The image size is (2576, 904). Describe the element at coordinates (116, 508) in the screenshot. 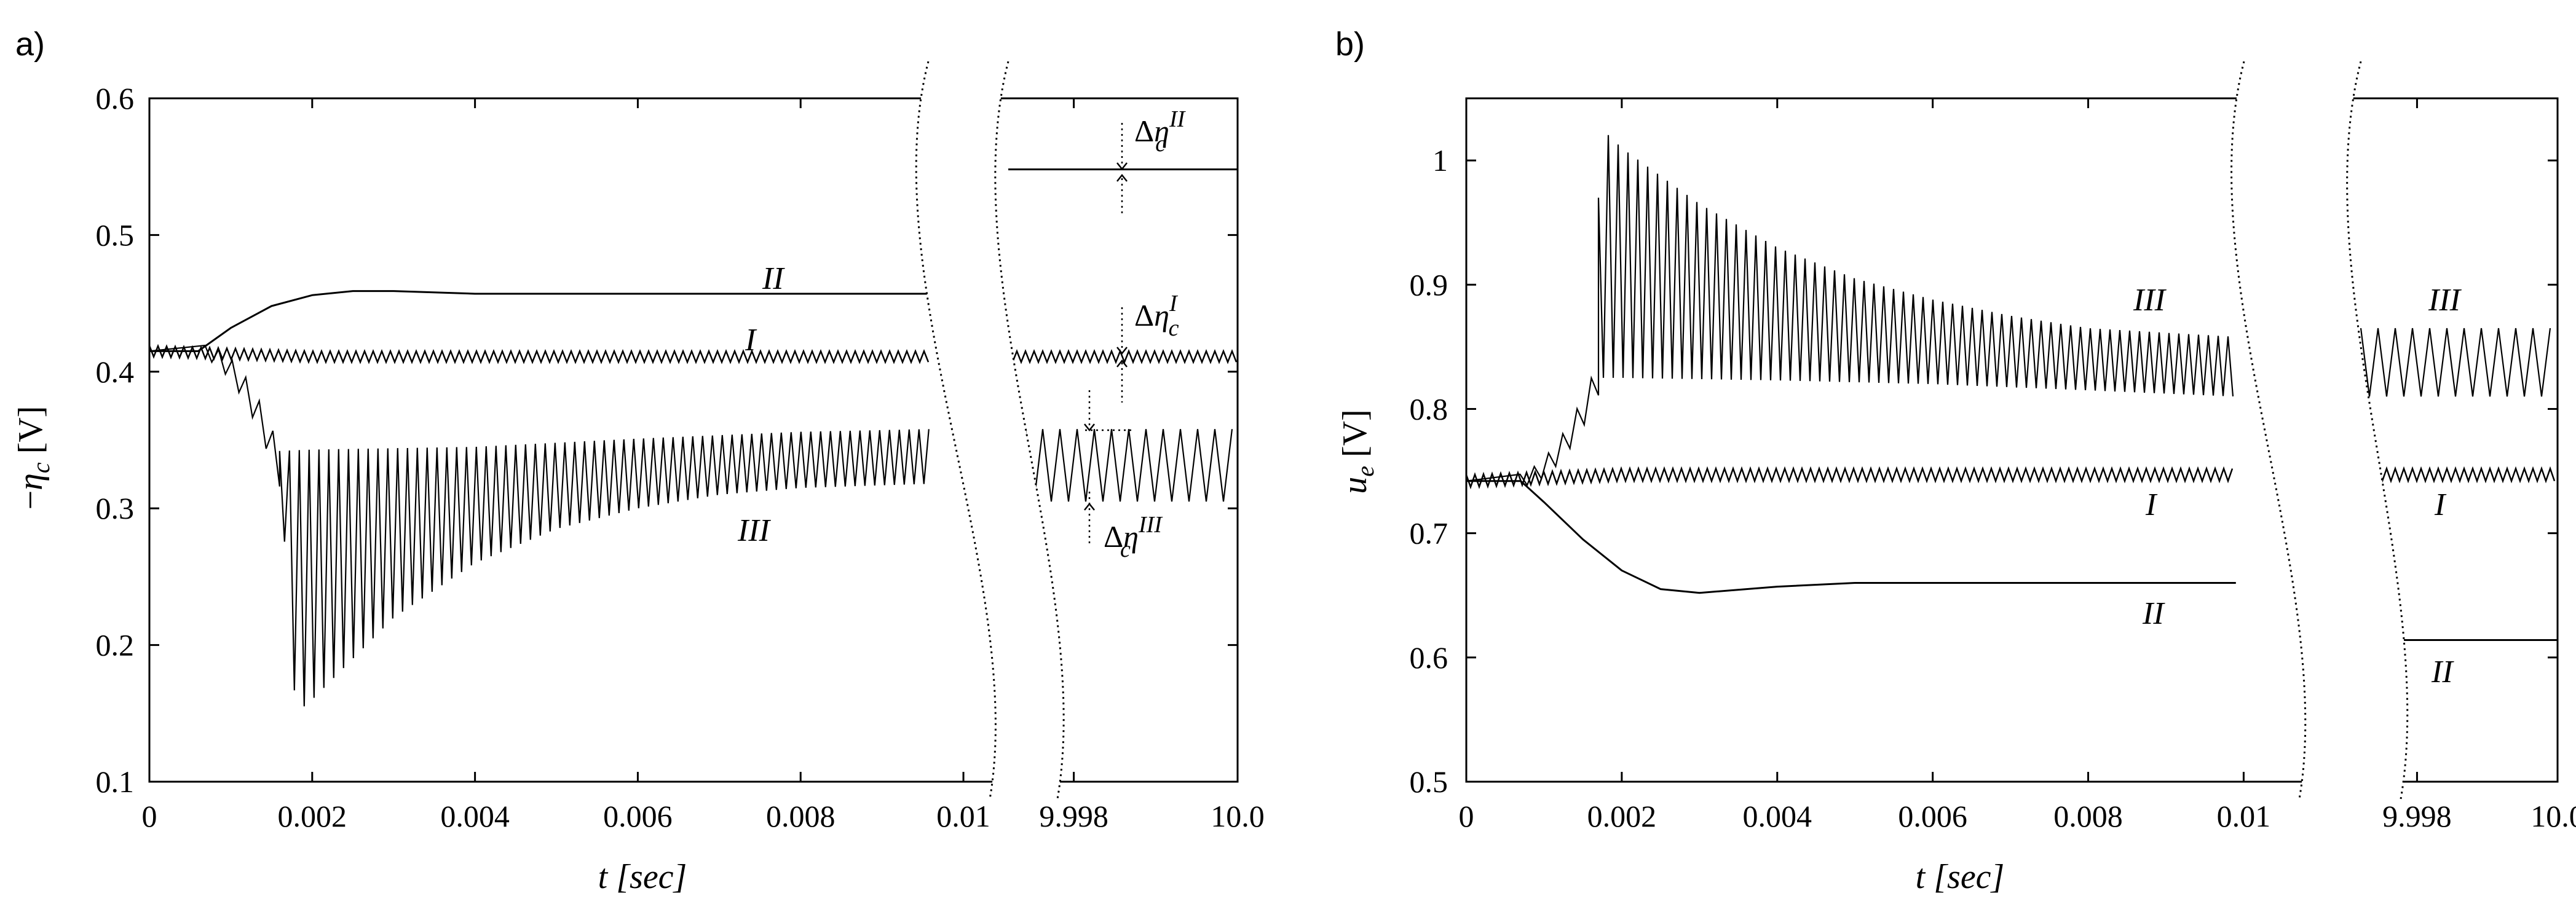

I see `y-tick-label: 0.3` at that location.